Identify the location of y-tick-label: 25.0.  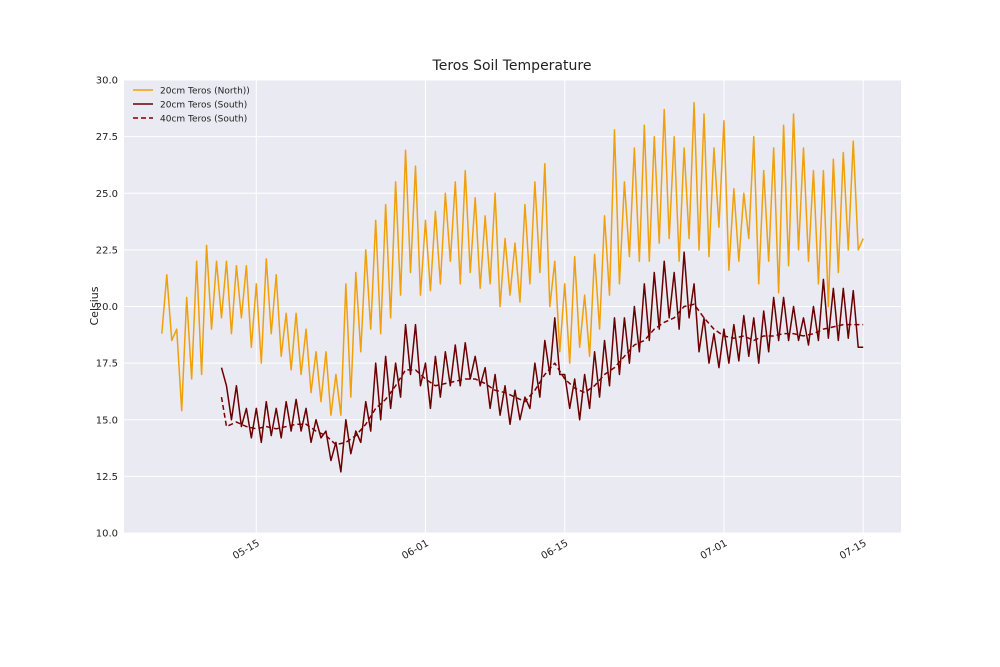
(107, 194).